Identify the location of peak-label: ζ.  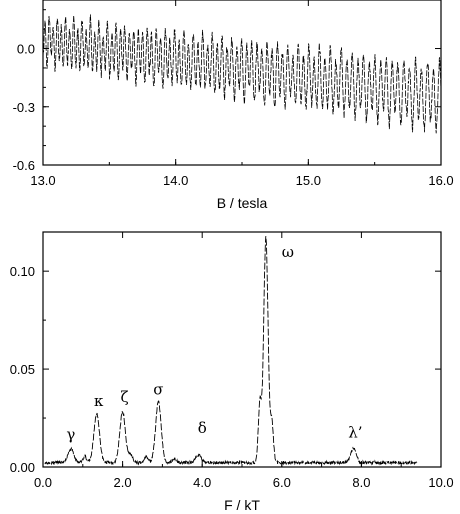
(125, 397).